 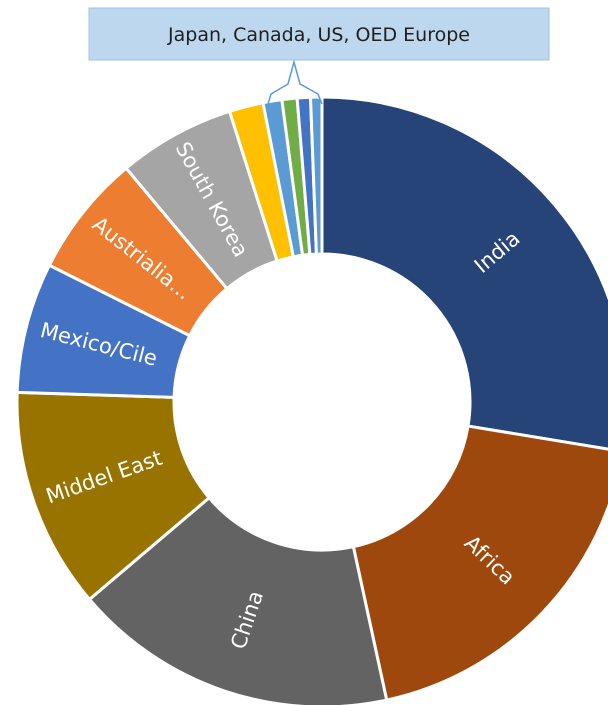 What do you see at coordinates (238, 600) in the screenshot?
I see `slice-china` at bounding box center [238, 600].